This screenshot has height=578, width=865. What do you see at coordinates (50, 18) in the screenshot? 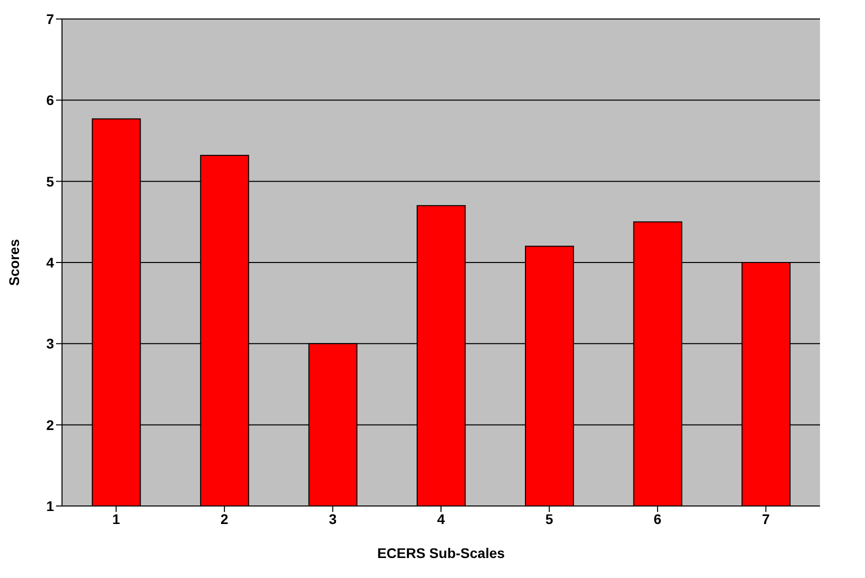
I see `y-tick-label: 7` at bounding box center [50, 18].